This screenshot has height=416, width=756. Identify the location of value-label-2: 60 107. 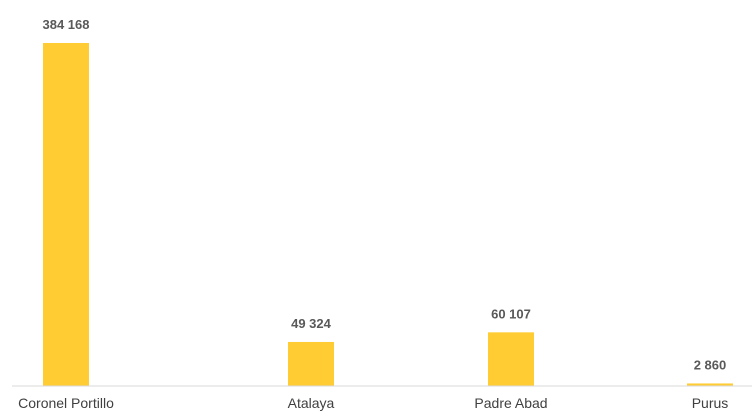
(511, 313).